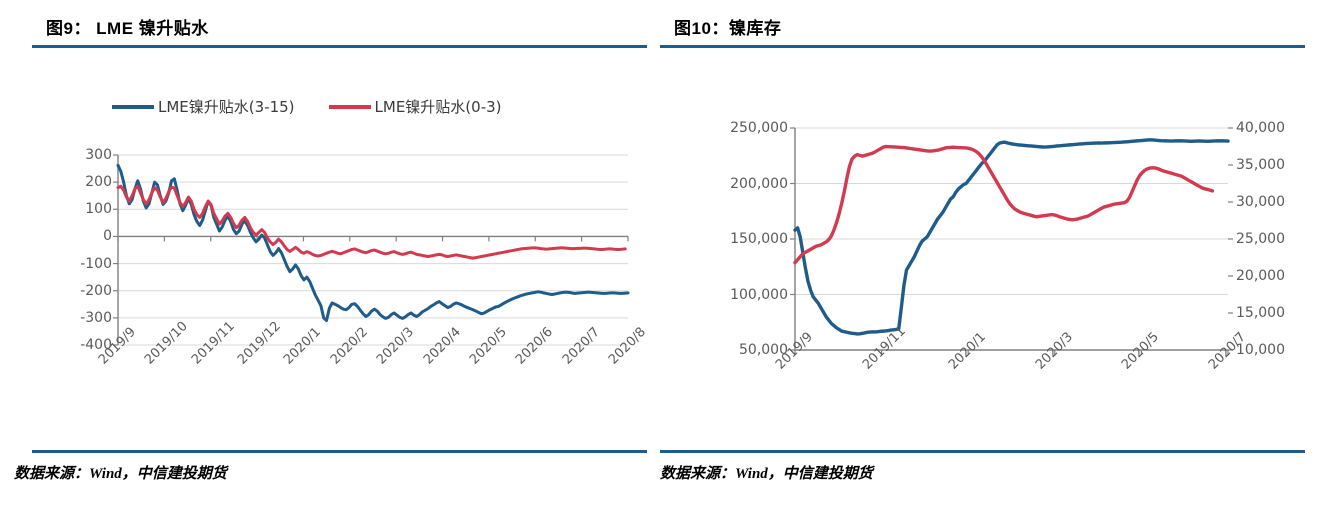 The image size is (1317, 510). Describe the element at coordinates (728, 28) in the screenshot. I see `figure-10-title: 图10：镍库存` at that location.